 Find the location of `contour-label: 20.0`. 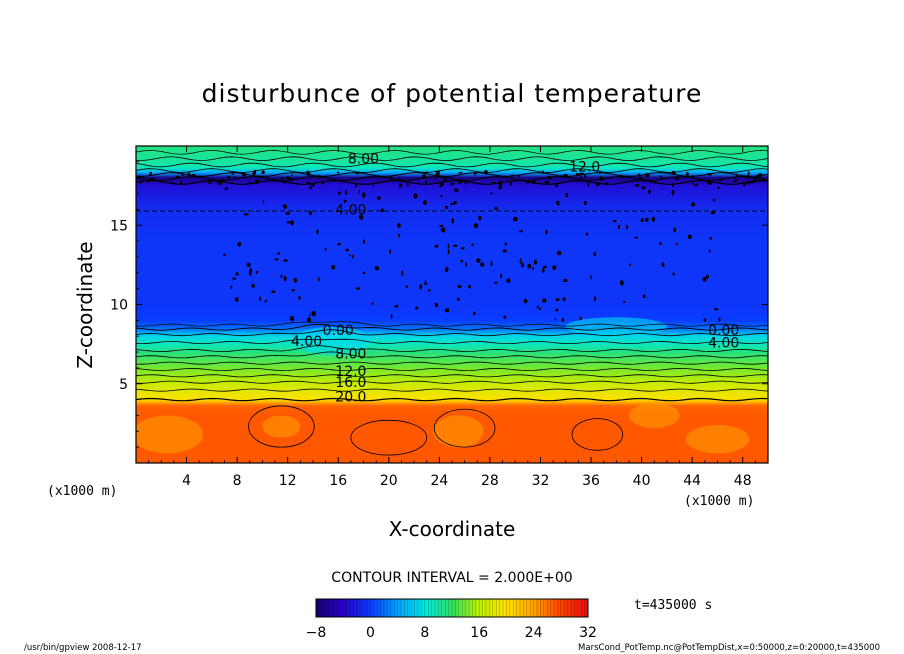

contour-label: 20.0 is located at coordinates (350, 397).